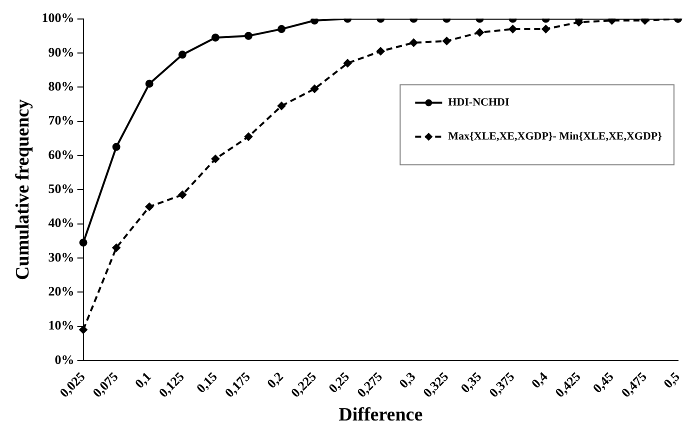  I want to click on x-tick-label: 0,4, so click(539, 379).